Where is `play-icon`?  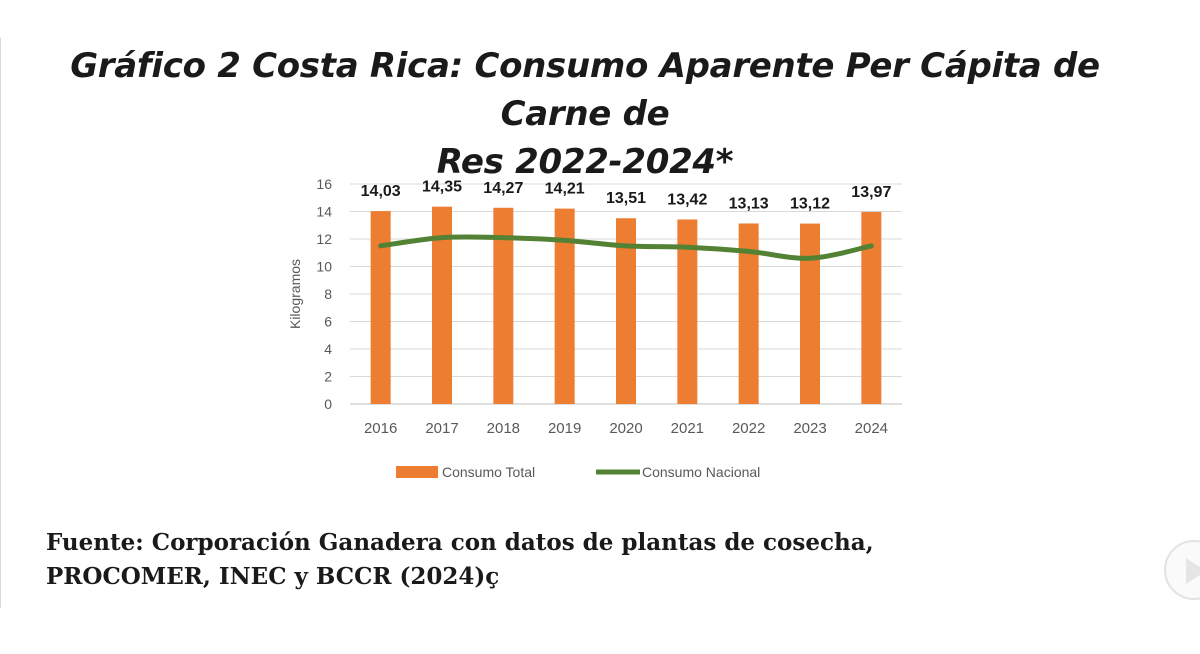
play-icon is located at coordinates (1193, 571).